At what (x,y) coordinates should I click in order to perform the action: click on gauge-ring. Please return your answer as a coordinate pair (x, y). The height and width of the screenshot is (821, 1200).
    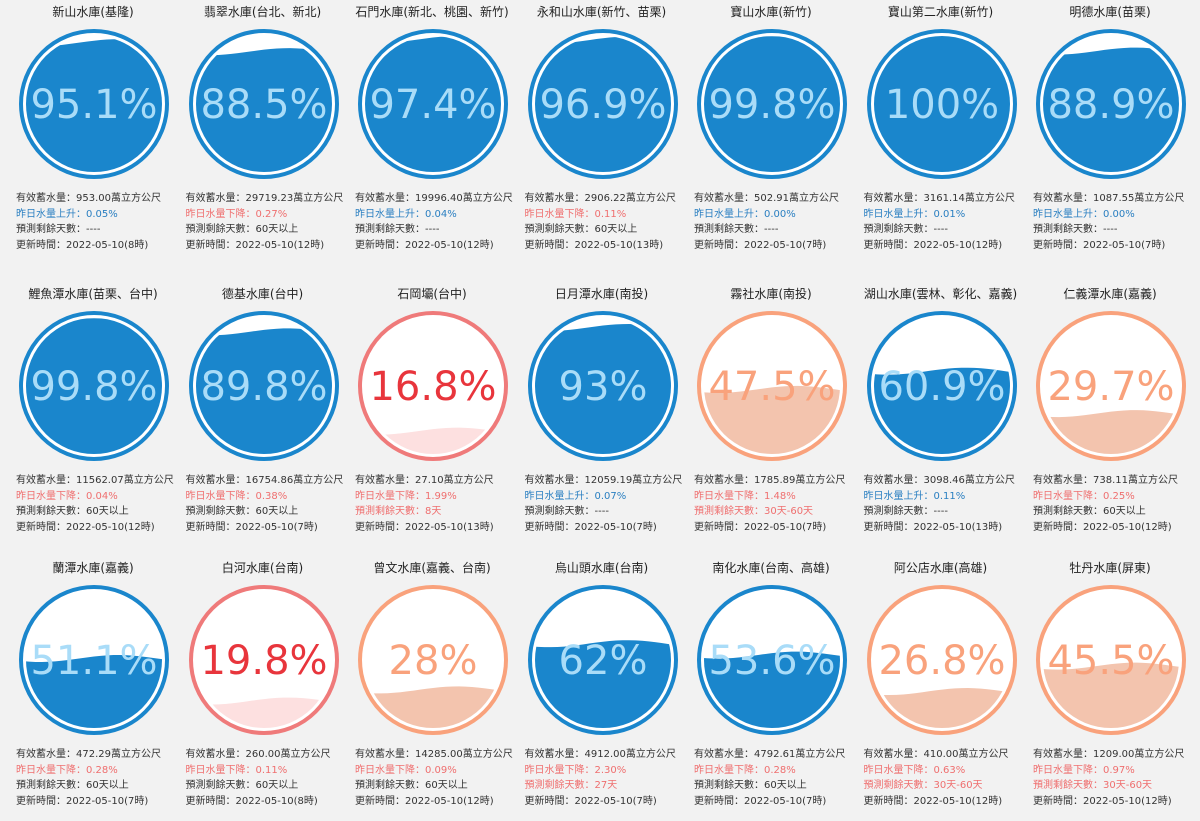
    Looking at the image, I should click on (433, 386).